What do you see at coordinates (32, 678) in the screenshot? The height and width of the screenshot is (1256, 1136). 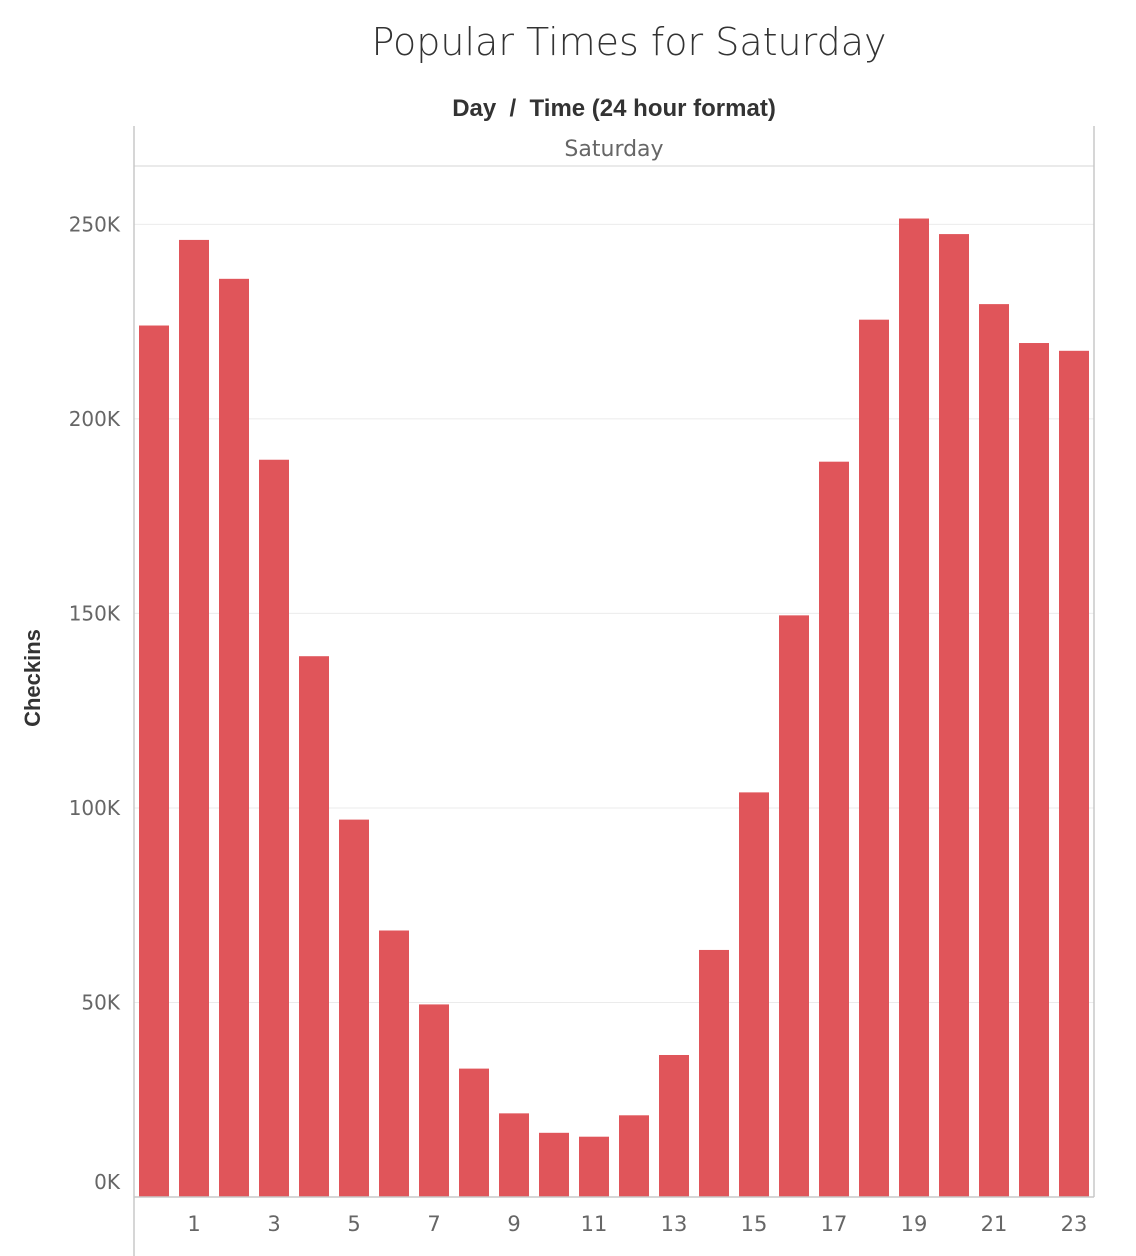 I see `y-axis-label: Checkins` at bounding box center [32, 678].